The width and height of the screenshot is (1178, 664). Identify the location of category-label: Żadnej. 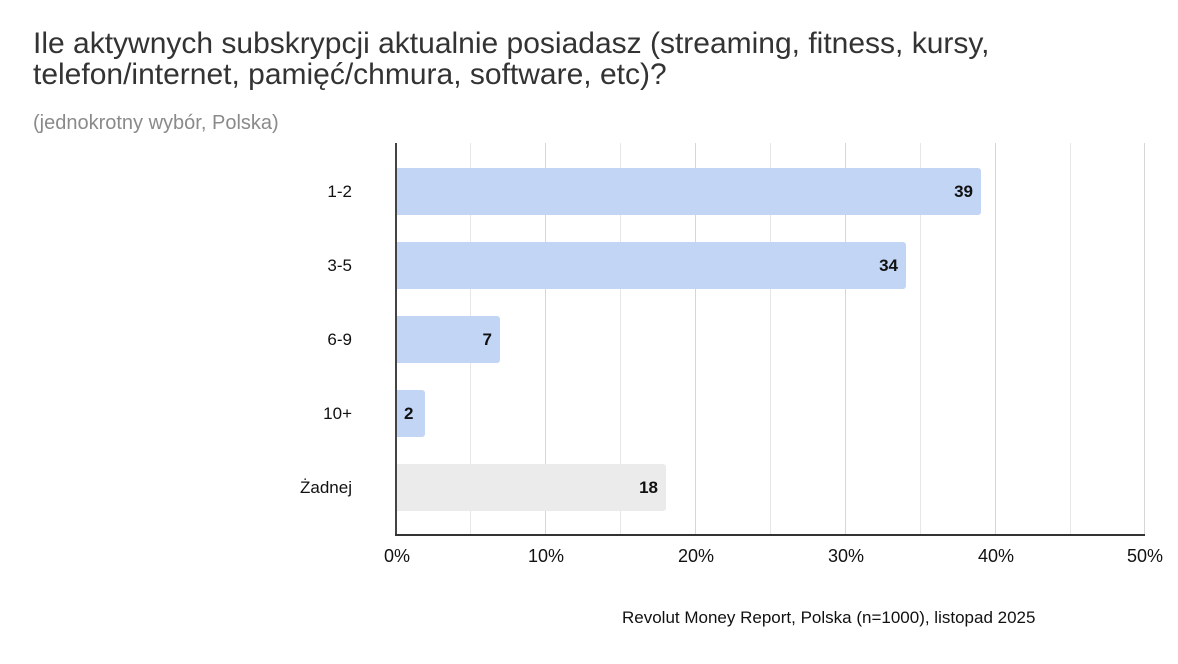
(326, 487).